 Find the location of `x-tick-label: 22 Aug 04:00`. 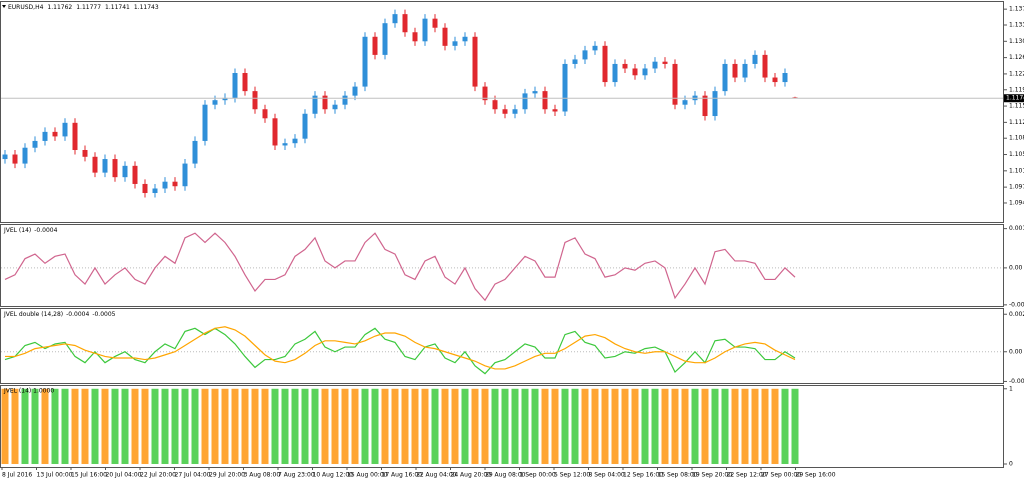

x-tick-label: 22 Aug 04:00 is located at coordinates (436, 475).